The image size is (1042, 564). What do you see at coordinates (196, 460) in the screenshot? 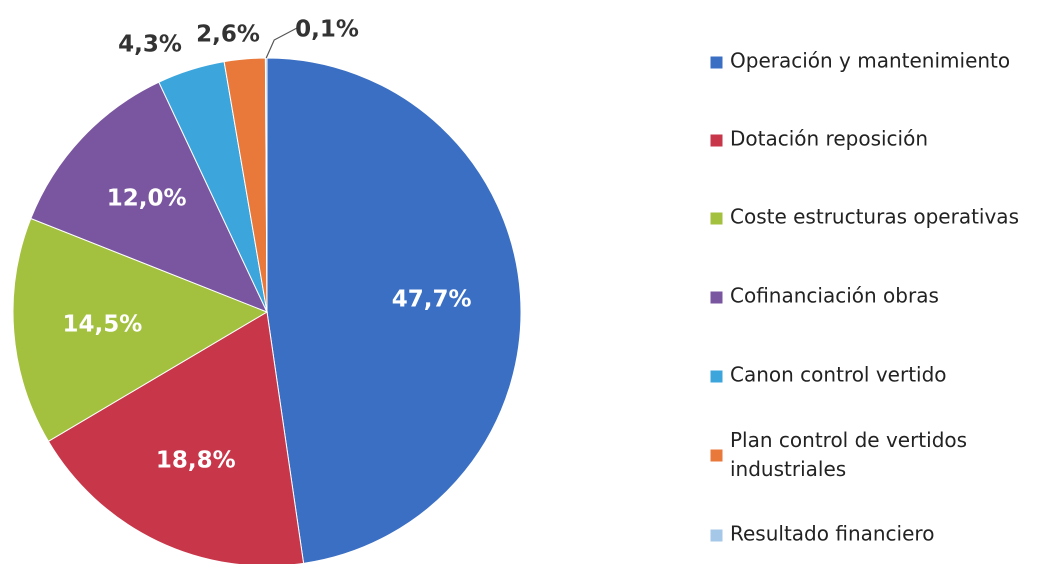
I see `data-label: 18,8%` at bounding box center [196, 460].